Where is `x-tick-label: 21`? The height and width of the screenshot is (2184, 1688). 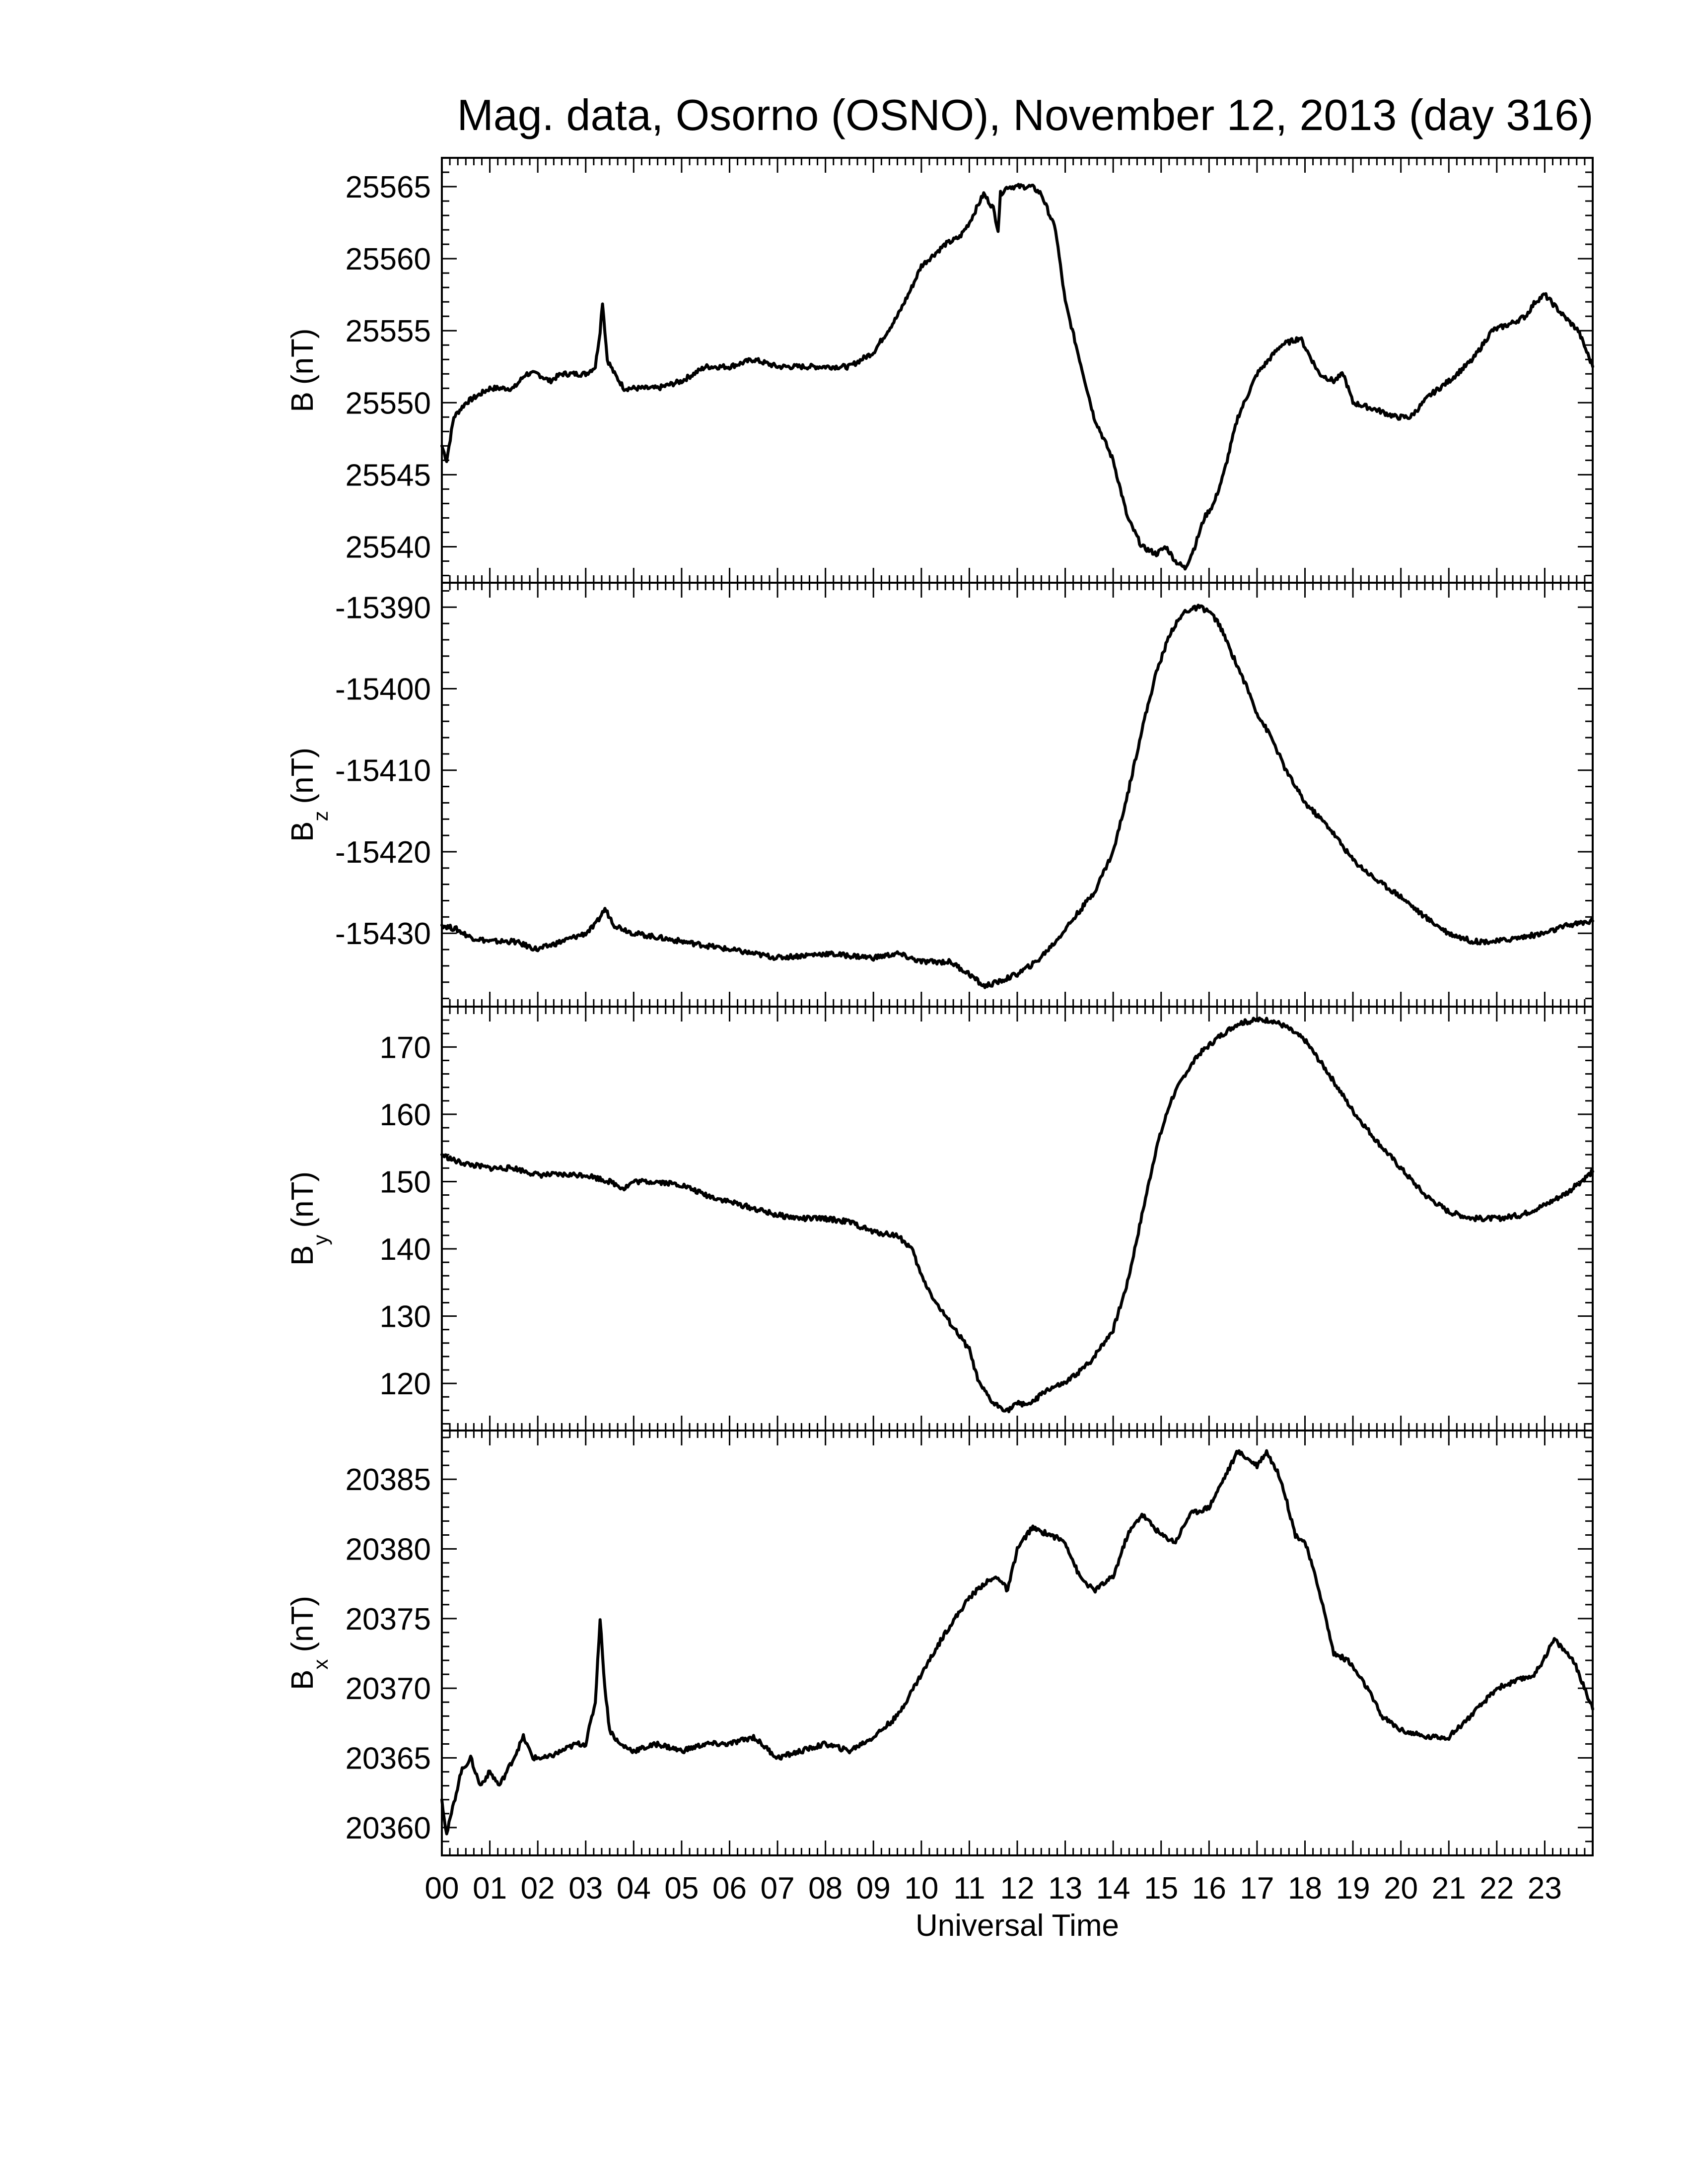
x-tick-label: 21 is located at coordinates (1449, 1888).